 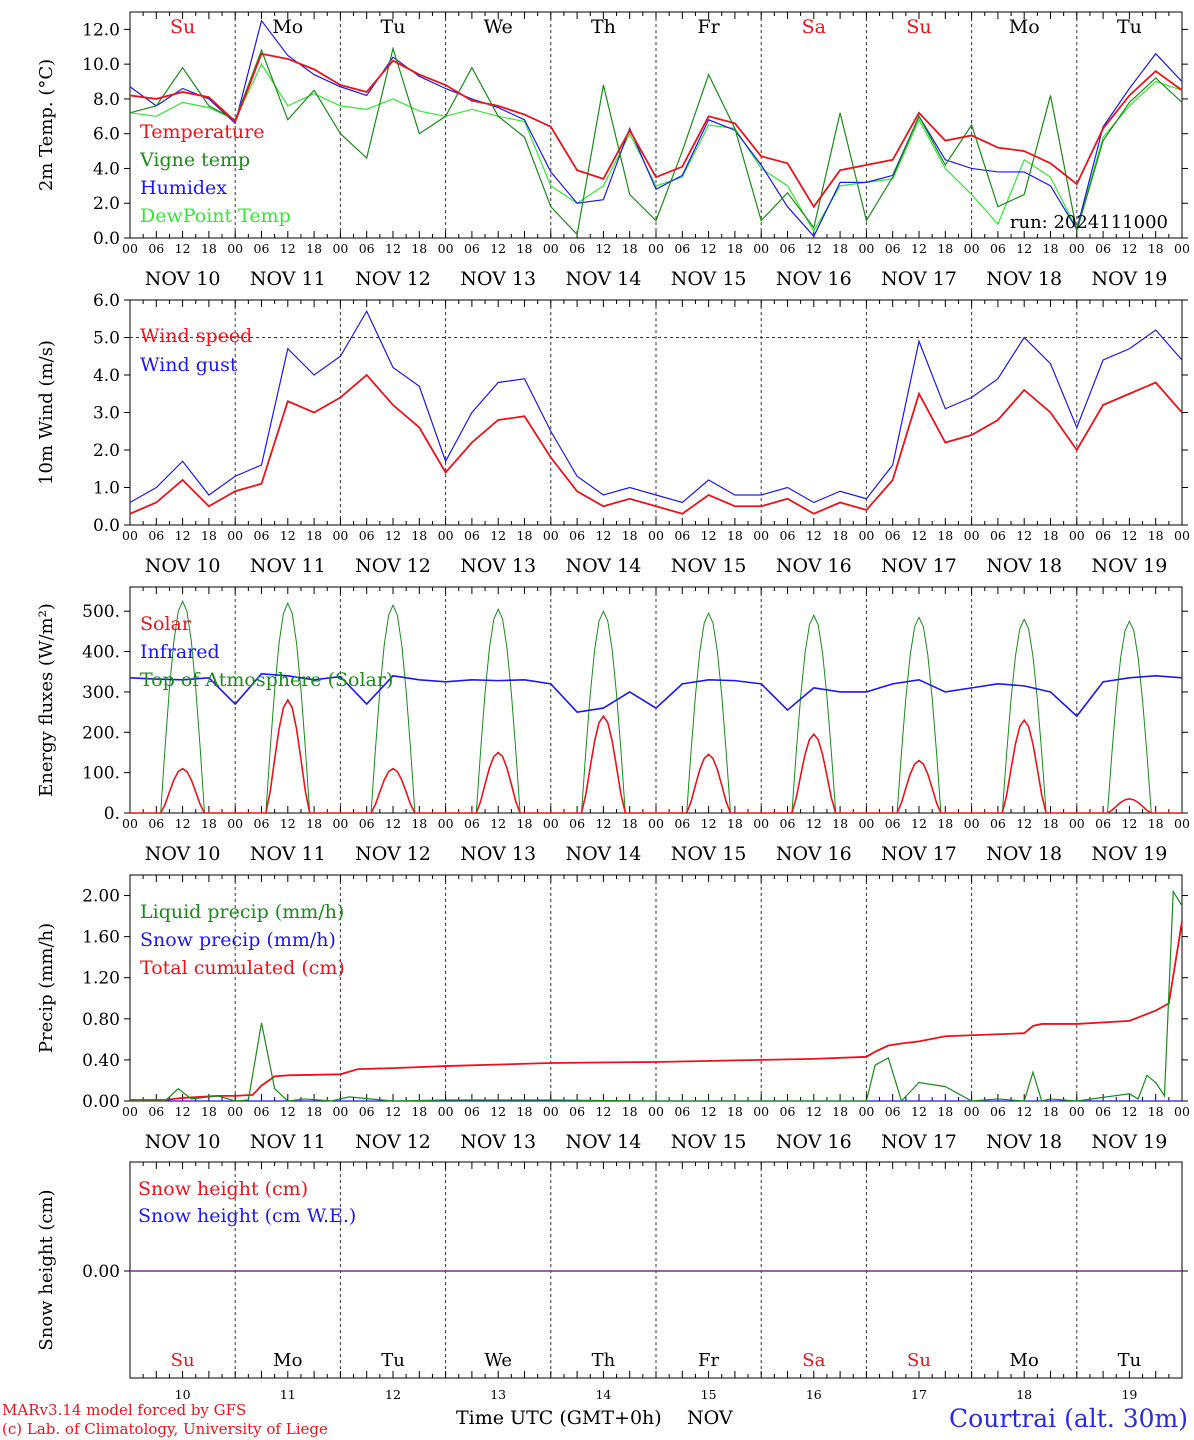 What do you see at coordinates (106, 204) in the screenshot?
I see `y-tick-label: 2.0` at bounding box center [106, 204].